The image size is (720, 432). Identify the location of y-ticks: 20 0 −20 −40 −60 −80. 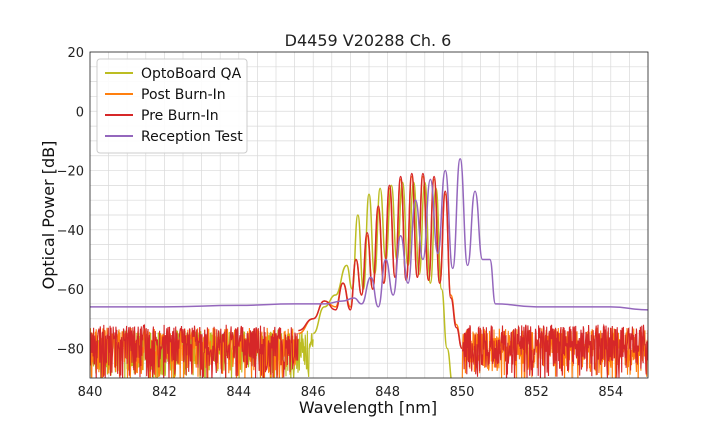
(70, 201).